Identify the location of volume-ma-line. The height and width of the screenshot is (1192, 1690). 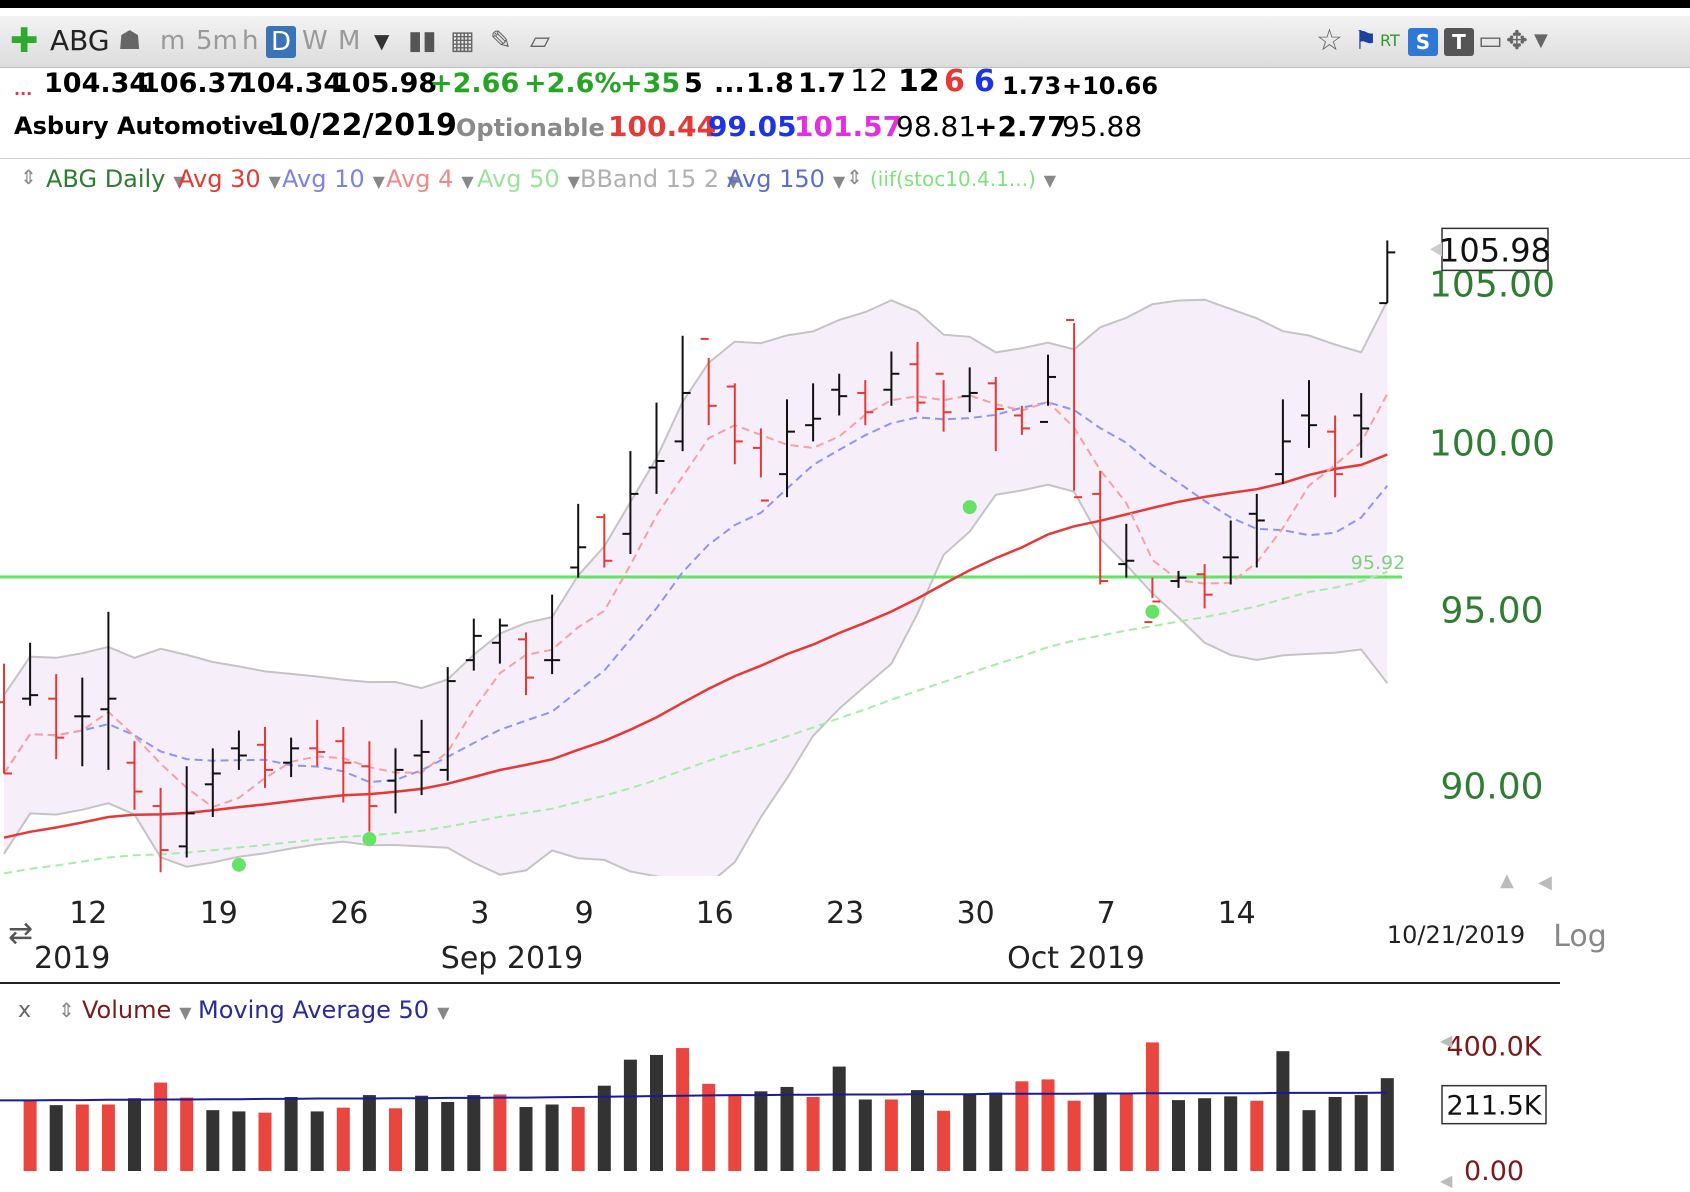
(694, 1096).